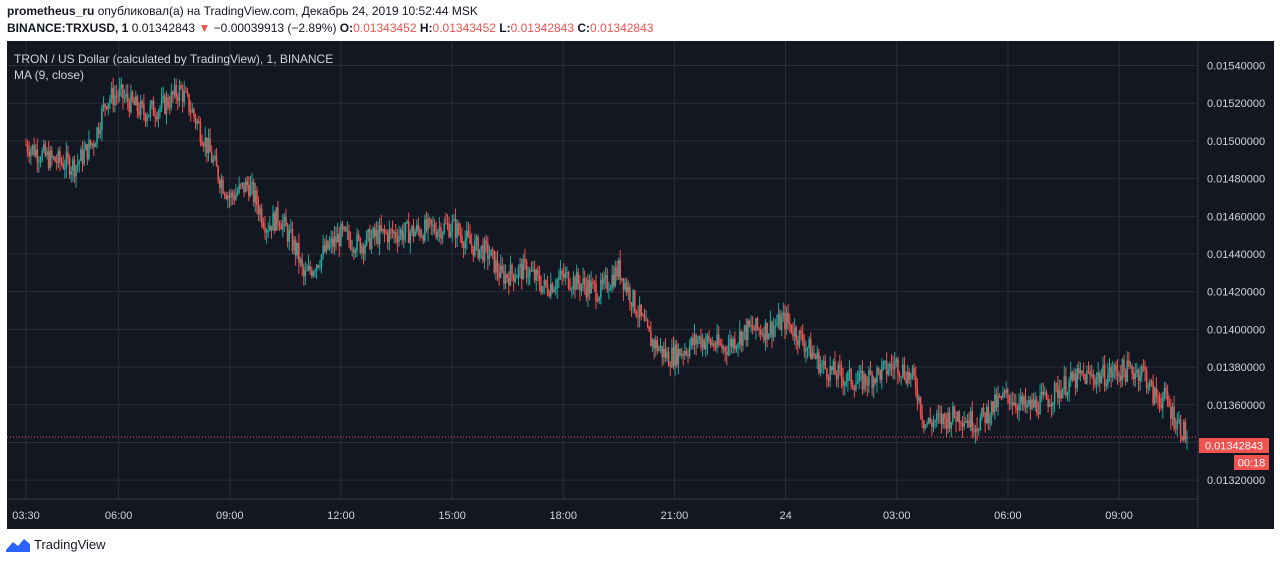 The height and width of the screenshot is (563, 1280). What do you see at coordinates (49, 75) in the screenshot?
I see `indicator-label: MA (9, close)` at bounding box center [49, 75].